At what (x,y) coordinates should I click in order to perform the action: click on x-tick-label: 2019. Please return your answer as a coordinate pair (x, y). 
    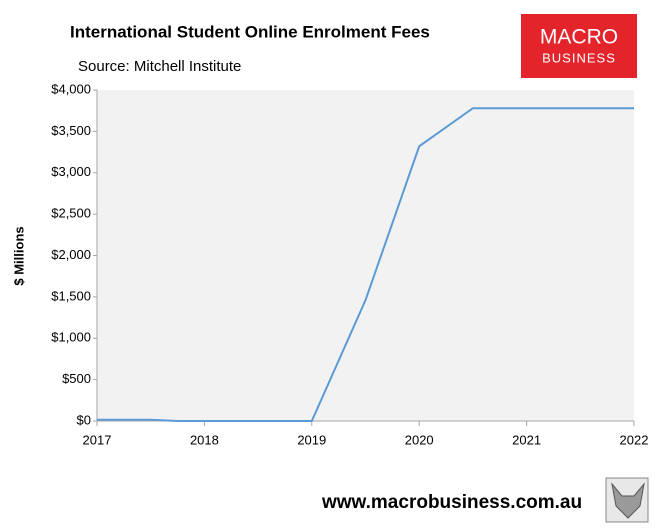
    Looking at the image, I should click on (311, 439).